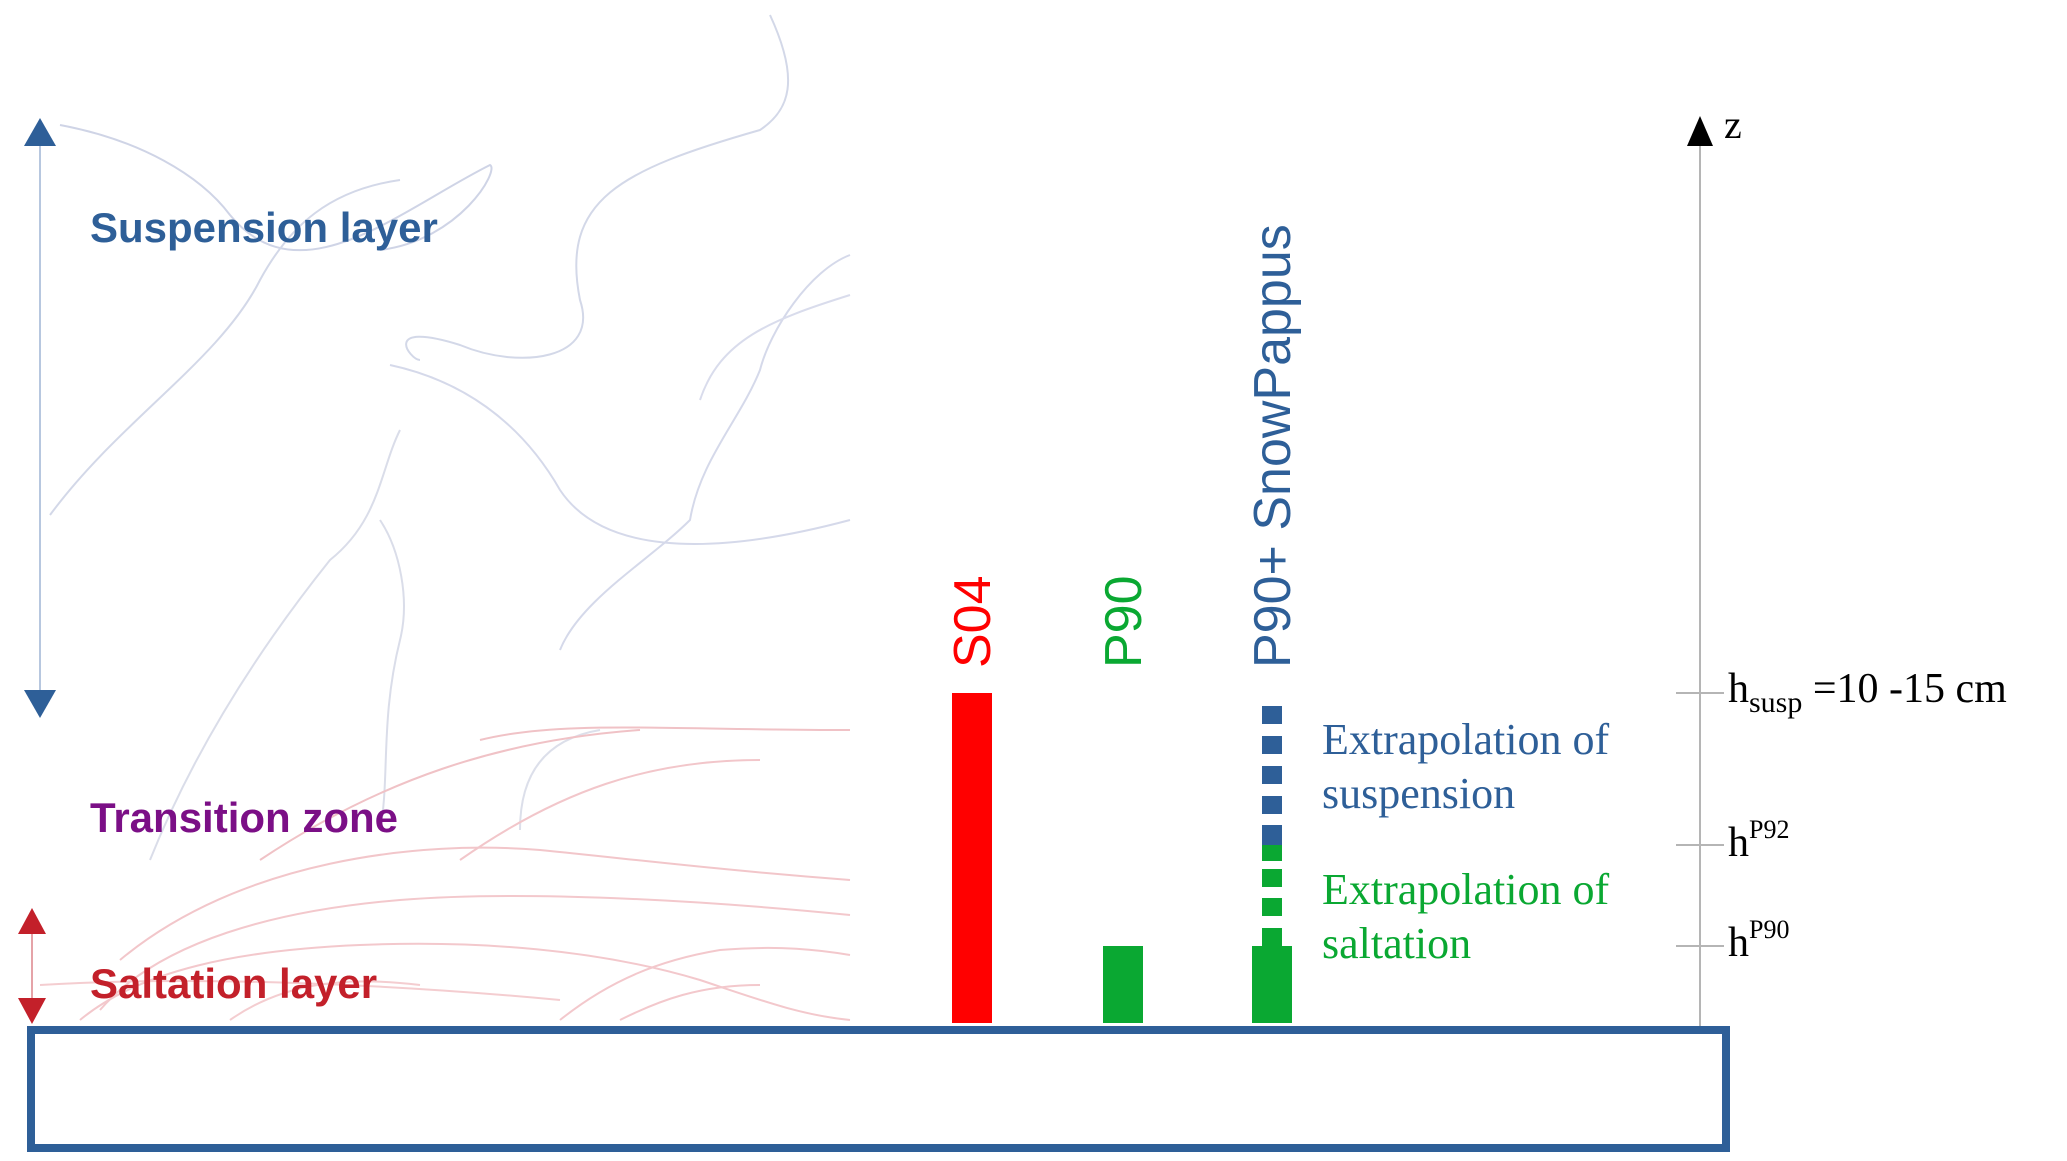 The width and height of the screenshot is (2067, 1161). Describe the element at coordinates (1471, 766) in the screenshot. I see `extrapolation-suspension-annotation: Extrapolation of suspension` at that location.